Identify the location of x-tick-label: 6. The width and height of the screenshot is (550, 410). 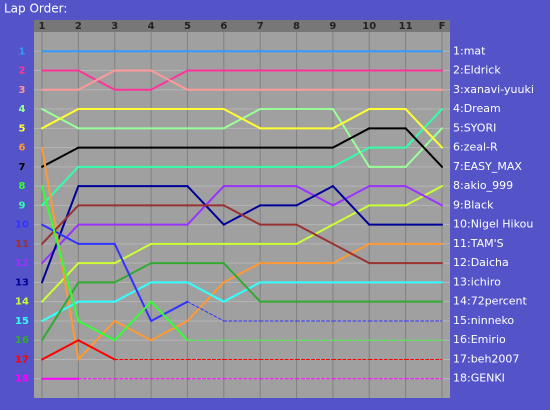
(223, 26).